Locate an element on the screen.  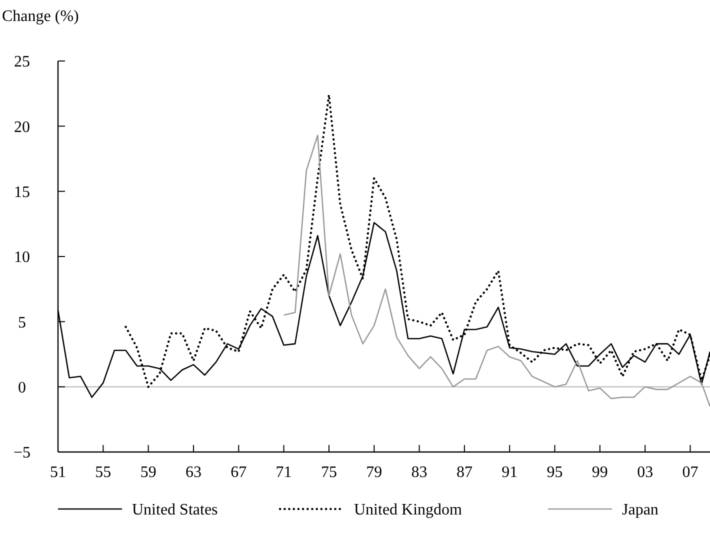
y-tick-label: 25 is located at coordinates (22, 62).